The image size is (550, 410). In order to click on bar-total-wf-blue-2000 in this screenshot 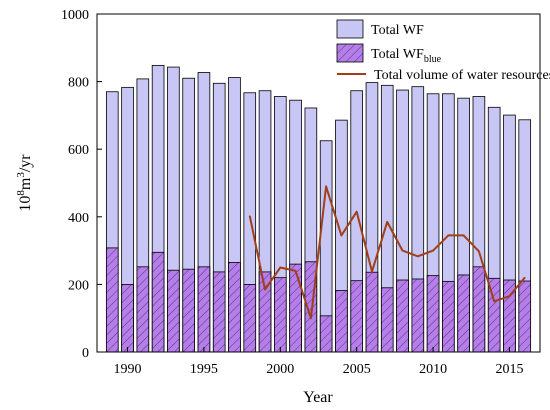, I will do `click(280, 315)`.